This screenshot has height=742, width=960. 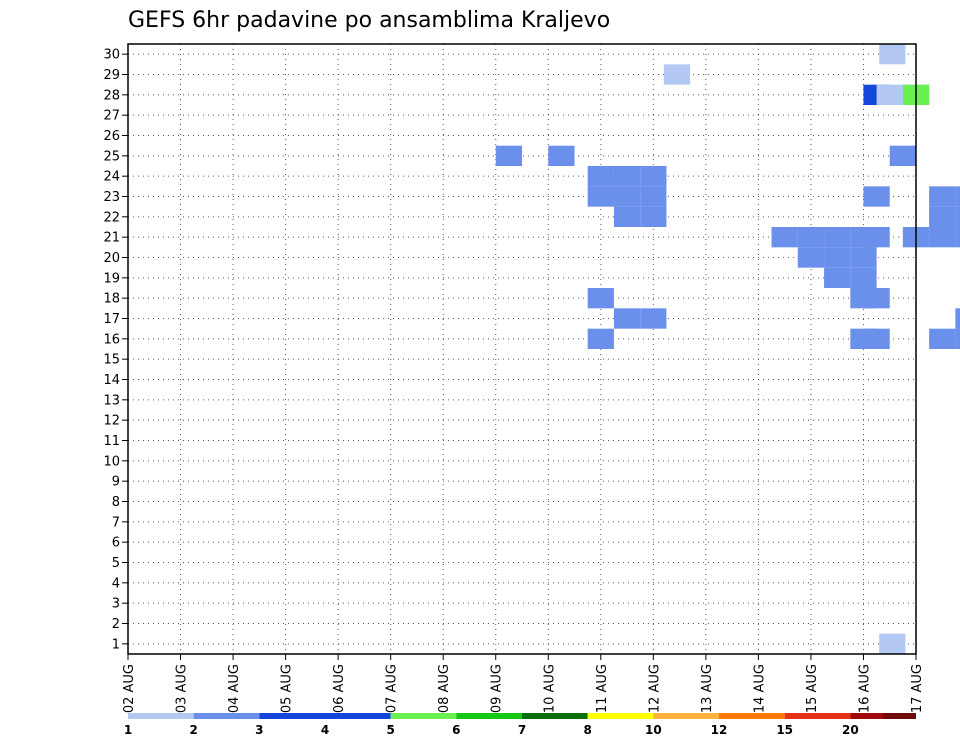 I want to click on y-tick-label: 9, so click(x=116, y=482).